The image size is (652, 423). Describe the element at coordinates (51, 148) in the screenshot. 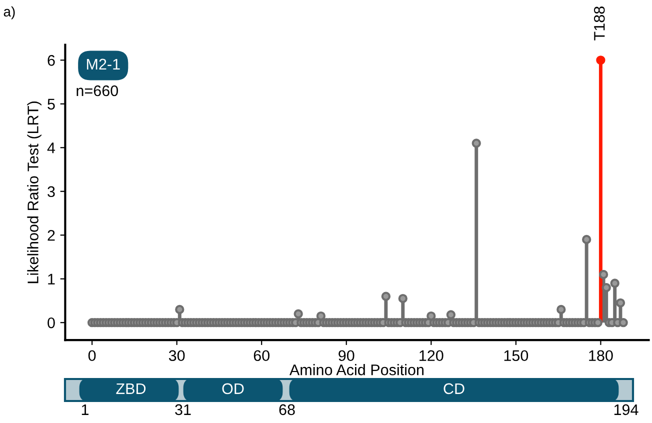

I see `y-tick-label: 4` at that location.